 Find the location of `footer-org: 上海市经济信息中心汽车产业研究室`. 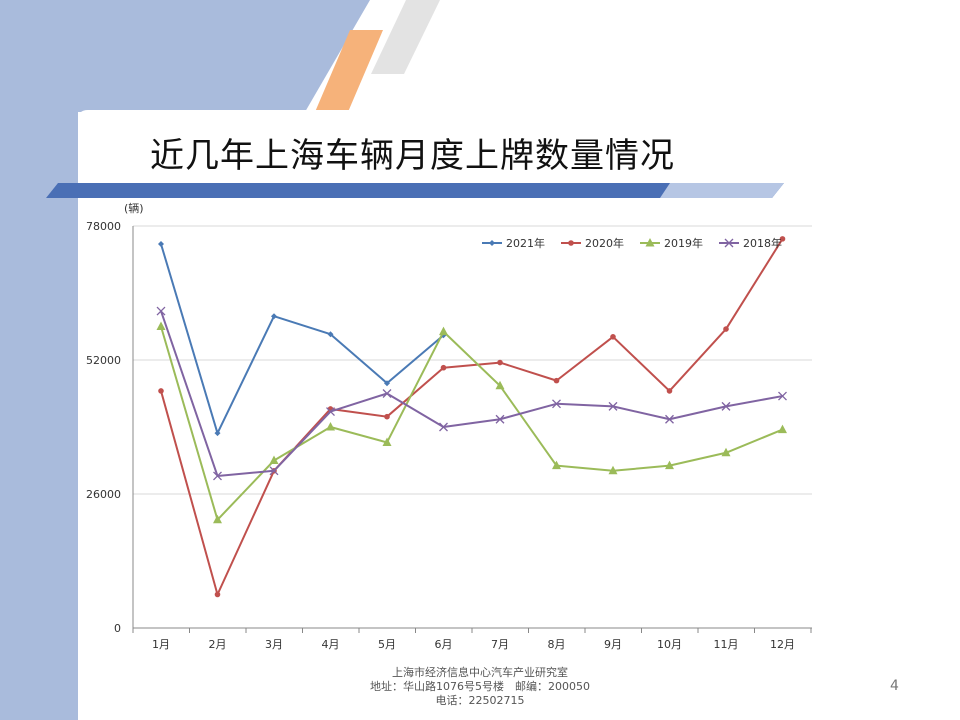

footer-org: 上海市经济信息中心汽车产业研究室 is located at coordinates (480, 672).